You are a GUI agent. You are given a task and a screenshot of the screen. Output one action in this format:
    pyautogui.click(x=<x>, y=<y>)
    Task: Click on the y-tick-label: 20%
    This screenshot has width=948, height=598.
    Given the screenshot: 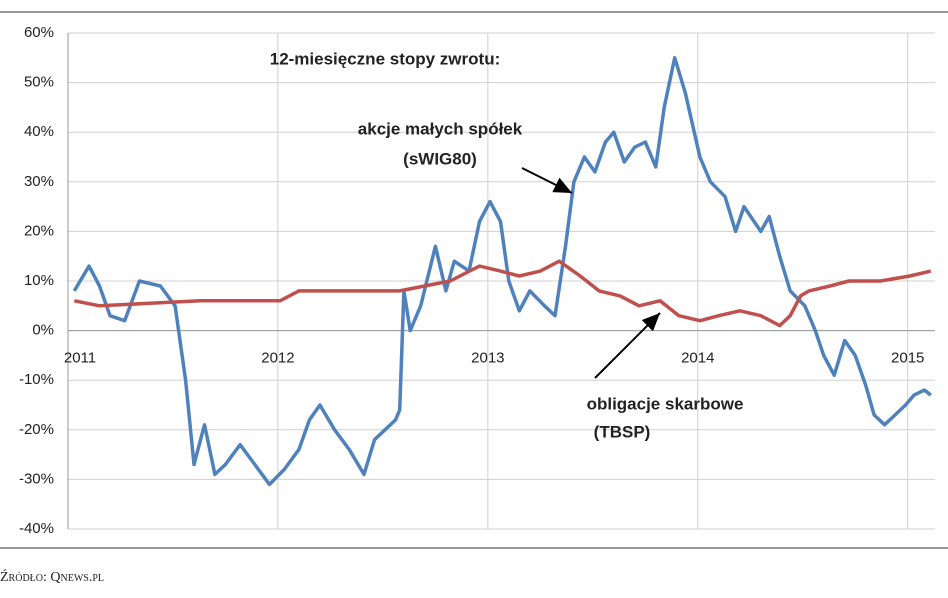 What is the action you would take?
    pyautogui.click(x=39, y=230)
    